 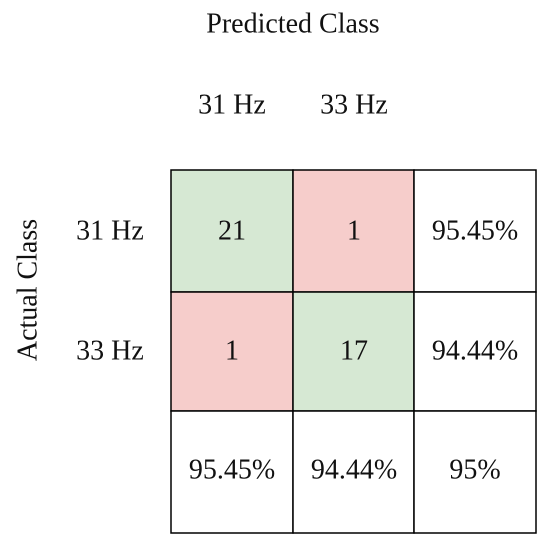 What do you see at coordinates (232, 104) in the screenshot?
I see `column-header: 31 Hz` at bounding box center [232, 104].